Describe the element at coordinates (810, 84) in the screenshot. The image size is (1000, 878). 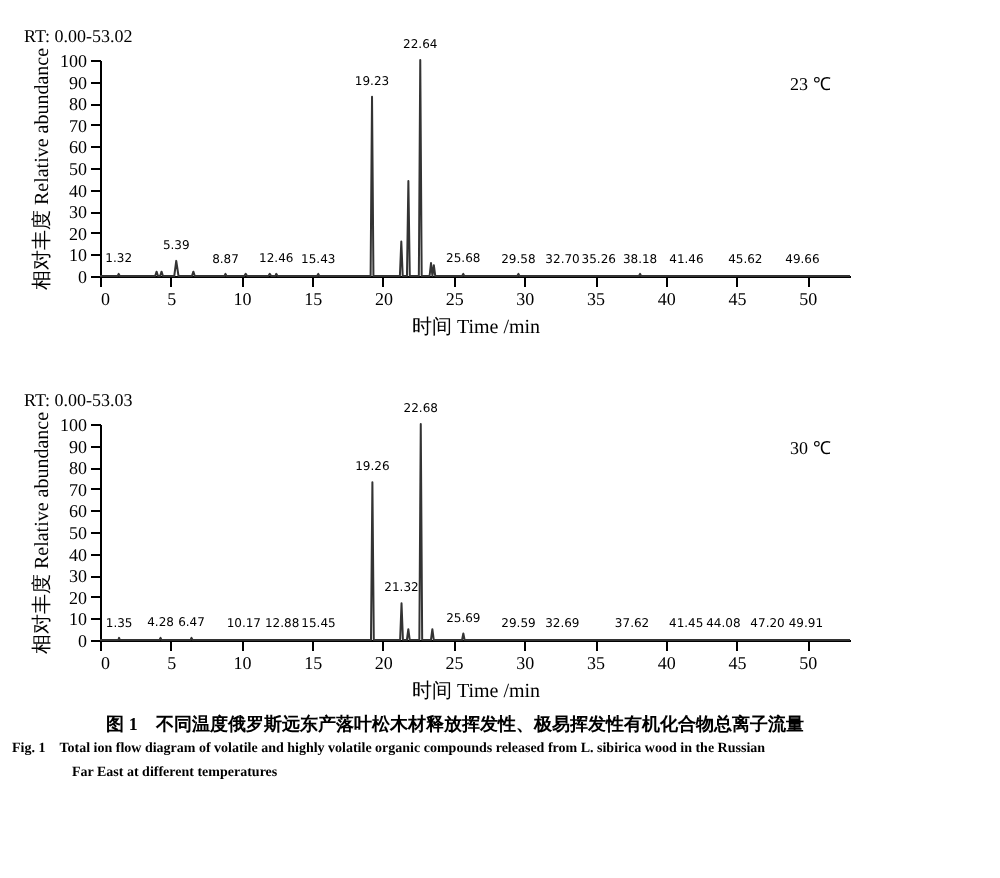
I see `annotation: 23 ℃` at that location.